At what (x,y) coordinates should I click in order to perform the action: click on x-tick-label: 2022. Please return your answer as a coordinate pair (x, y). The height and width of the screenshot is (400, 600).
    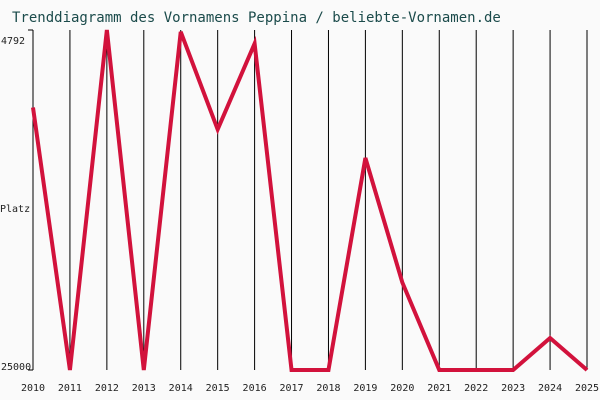
    Looking at the image, I should click on (476, 388).